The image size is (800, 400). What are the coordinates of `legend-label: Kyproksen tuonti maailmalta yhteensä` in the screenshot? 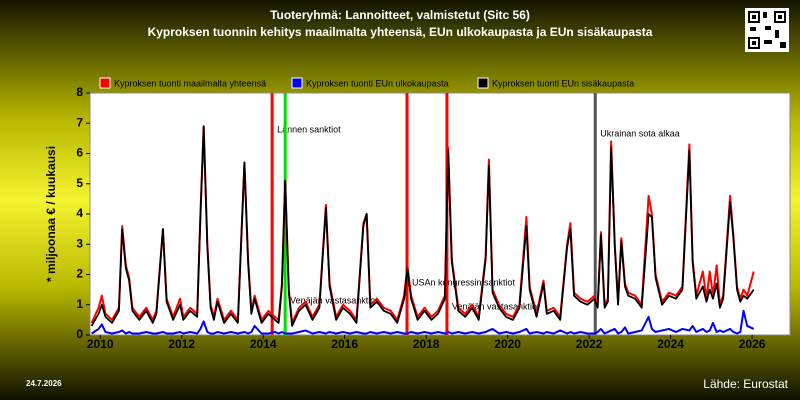 It's located at (190, 83).